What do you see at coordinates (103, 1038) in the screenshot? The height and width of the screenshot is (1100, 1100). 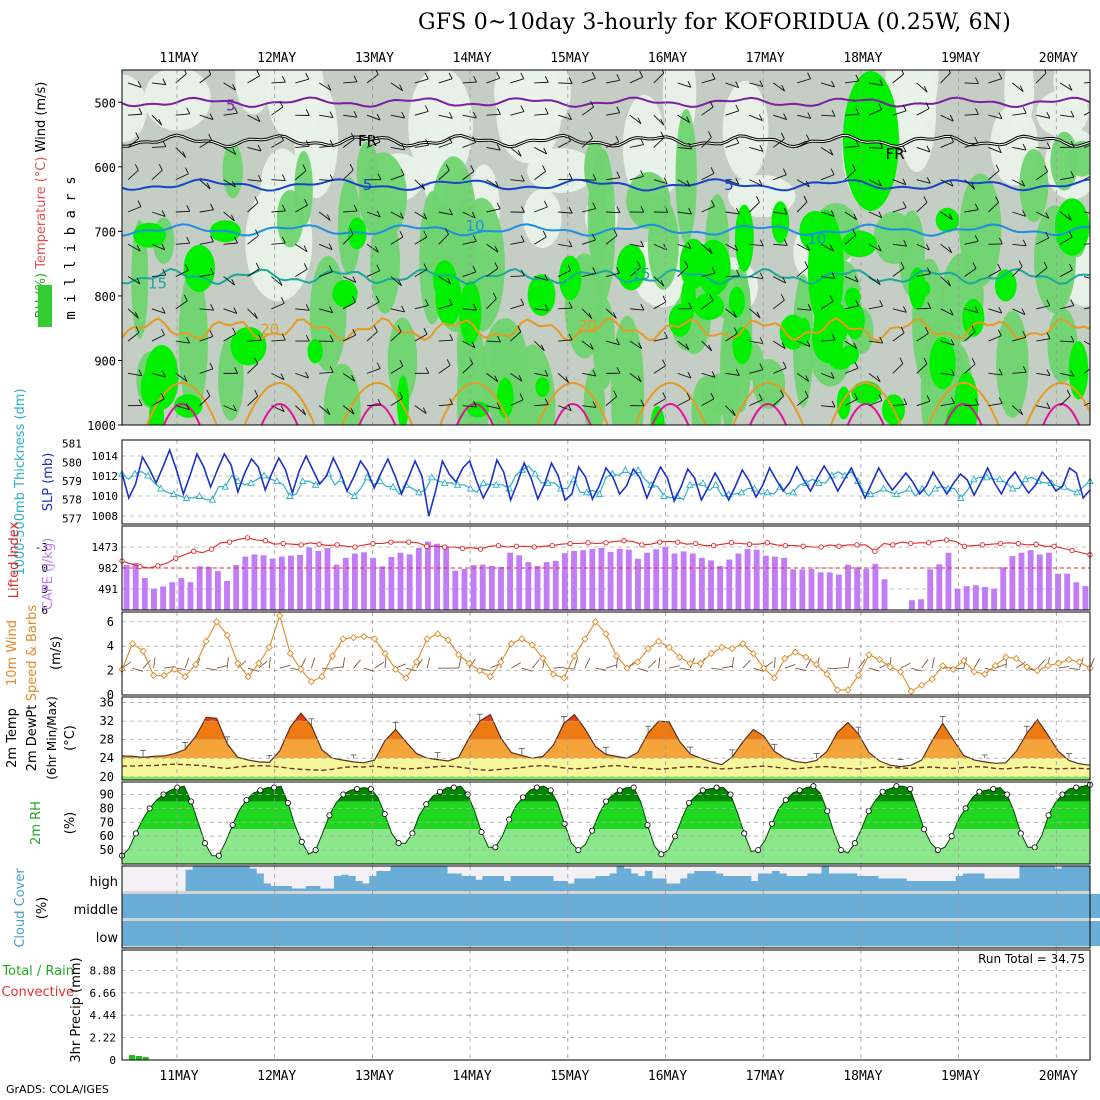 I see `precip-tick-label: 2.22` at bounding box center [103, 1038].